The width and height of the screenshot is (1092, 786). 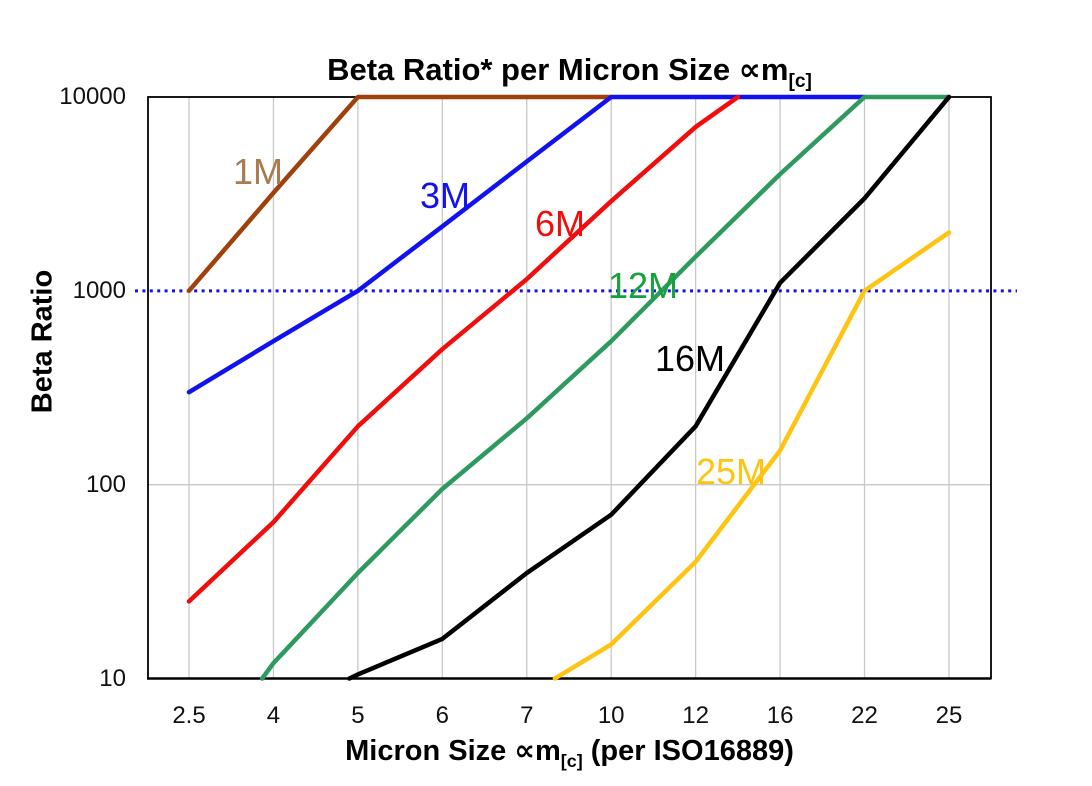 I want to click on x-tick-label-25: 25, so click(x=949, y=715).